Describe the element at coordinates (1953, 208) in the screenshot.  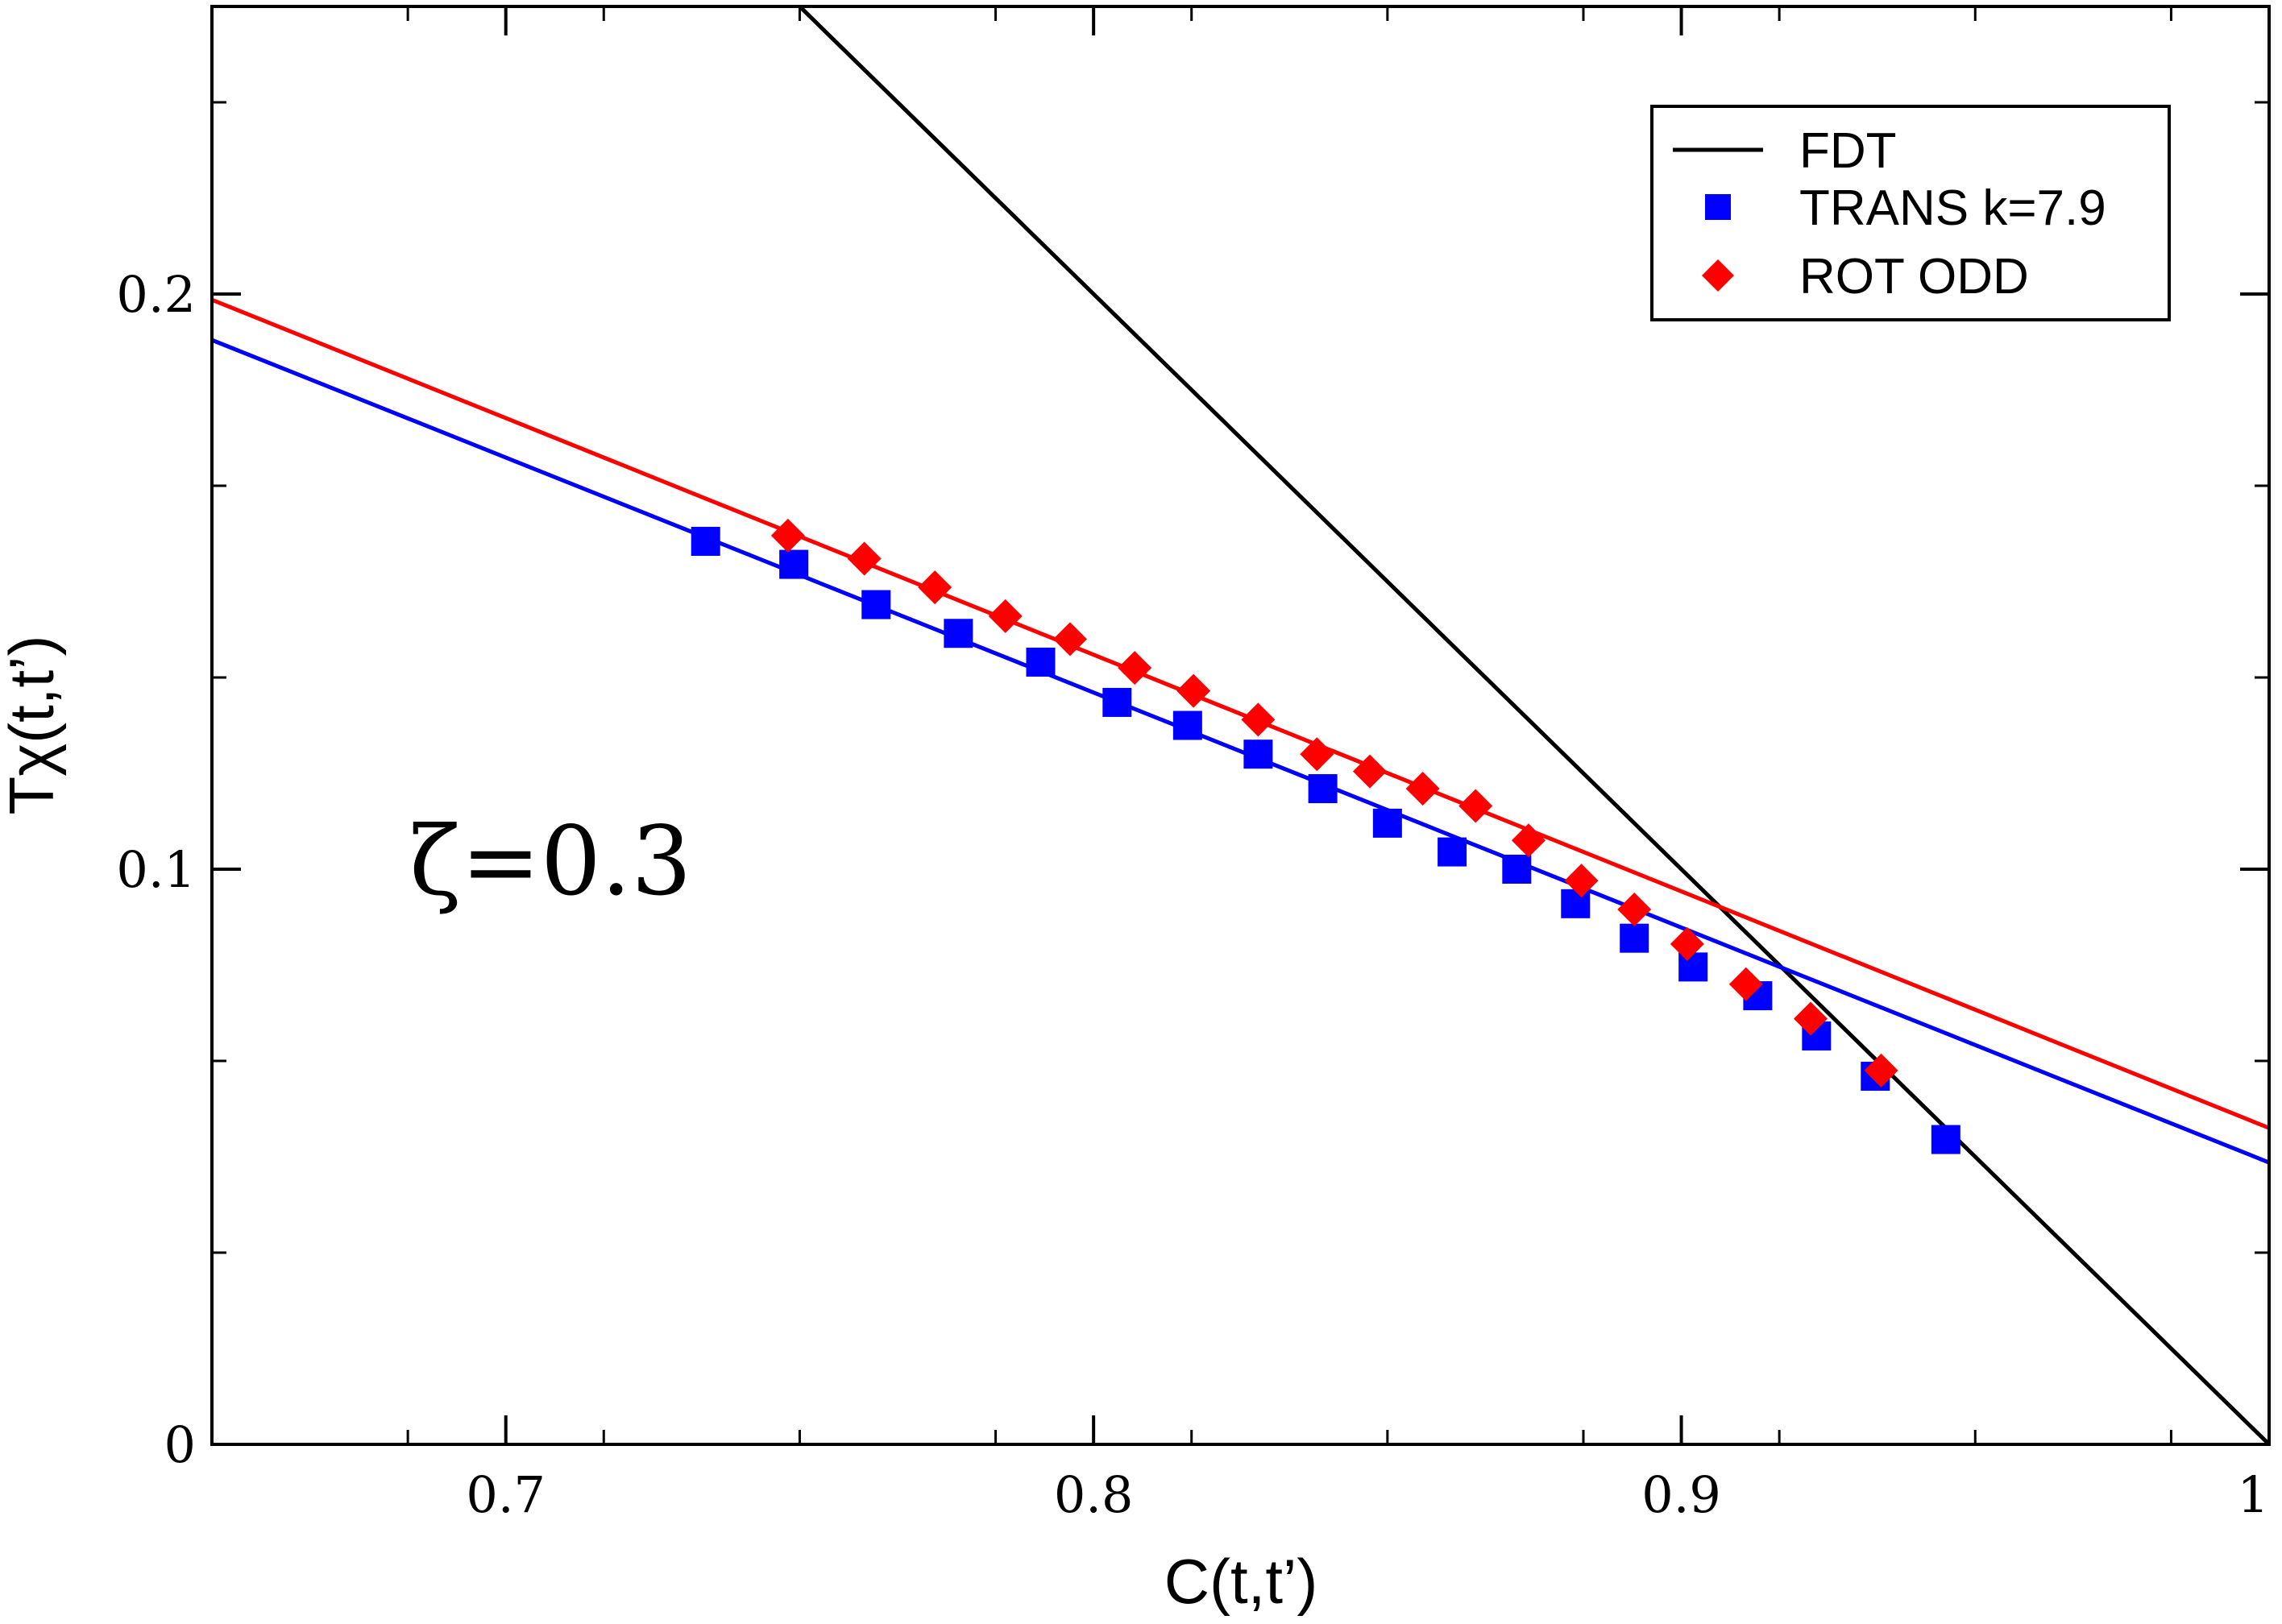
I see `legend-label-trans: TRANS k=7.9` at that location.